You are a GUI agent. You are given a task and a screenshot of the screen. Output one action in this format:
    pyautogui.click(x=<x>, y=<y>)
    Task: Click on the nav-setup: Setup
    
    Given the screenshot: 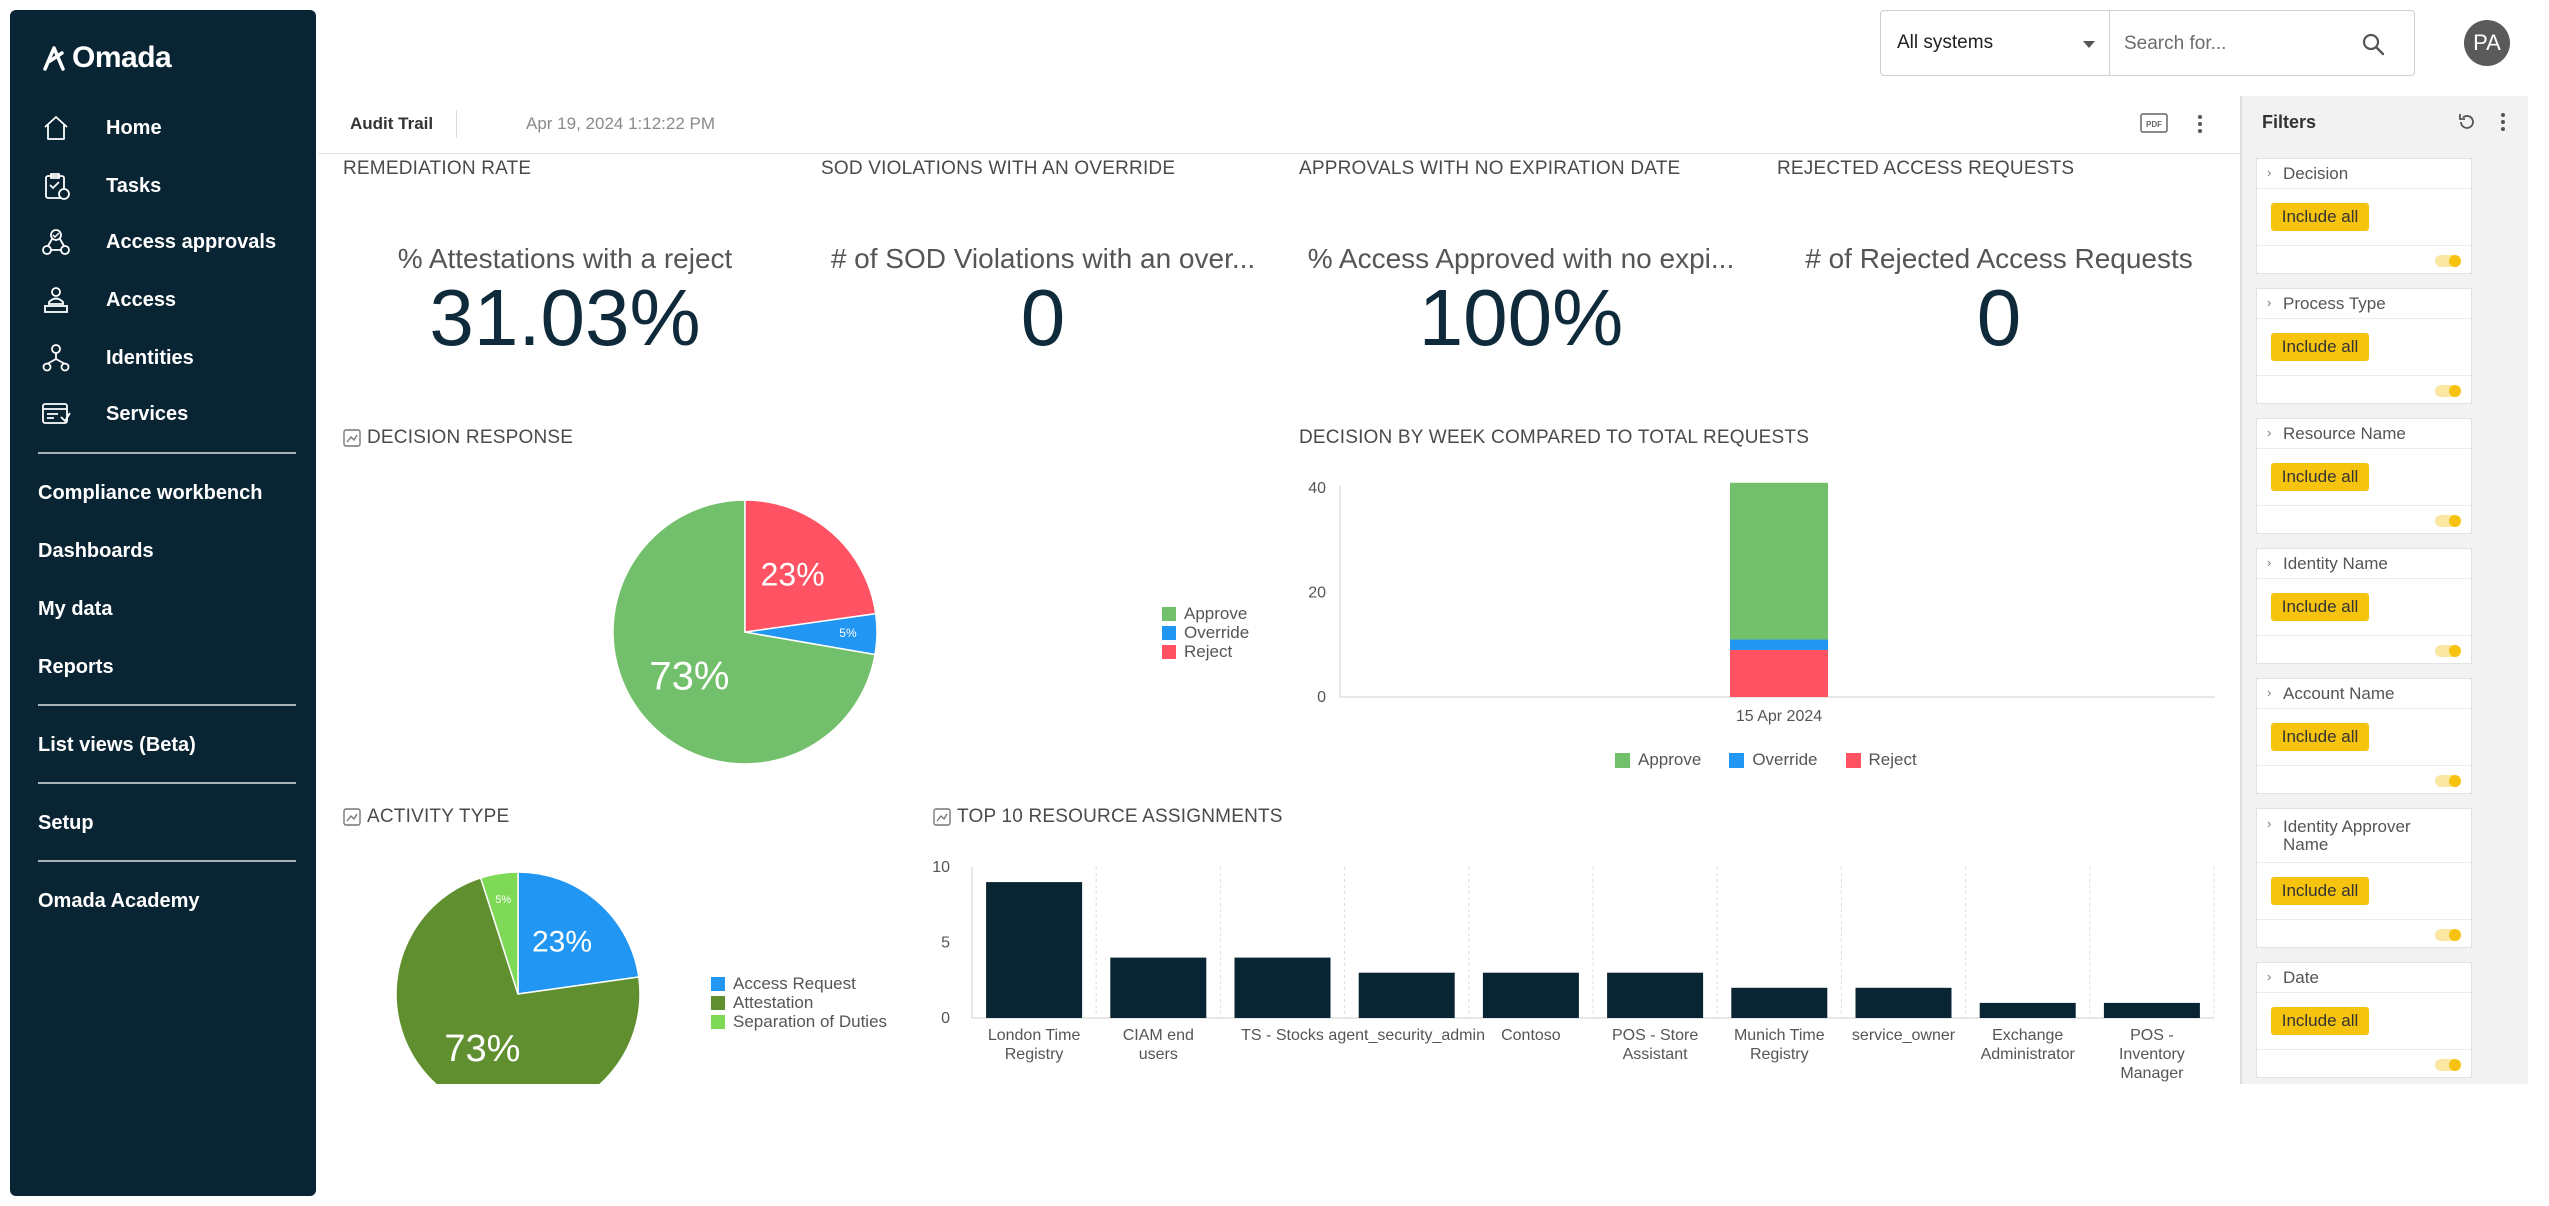 What is the action you would take?
    pyautogui.click(x=66, y=823)
    